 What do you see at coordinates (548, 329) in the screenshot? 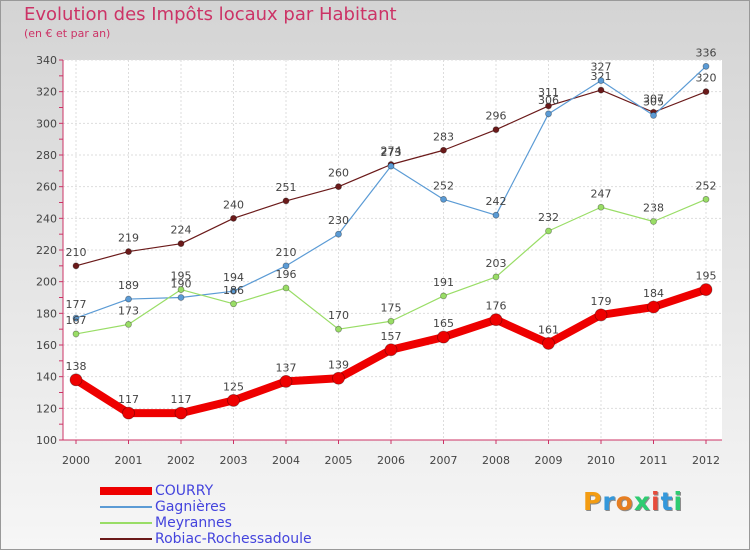
I see `data-label-courry: 161` at bounding box center [548, 329].